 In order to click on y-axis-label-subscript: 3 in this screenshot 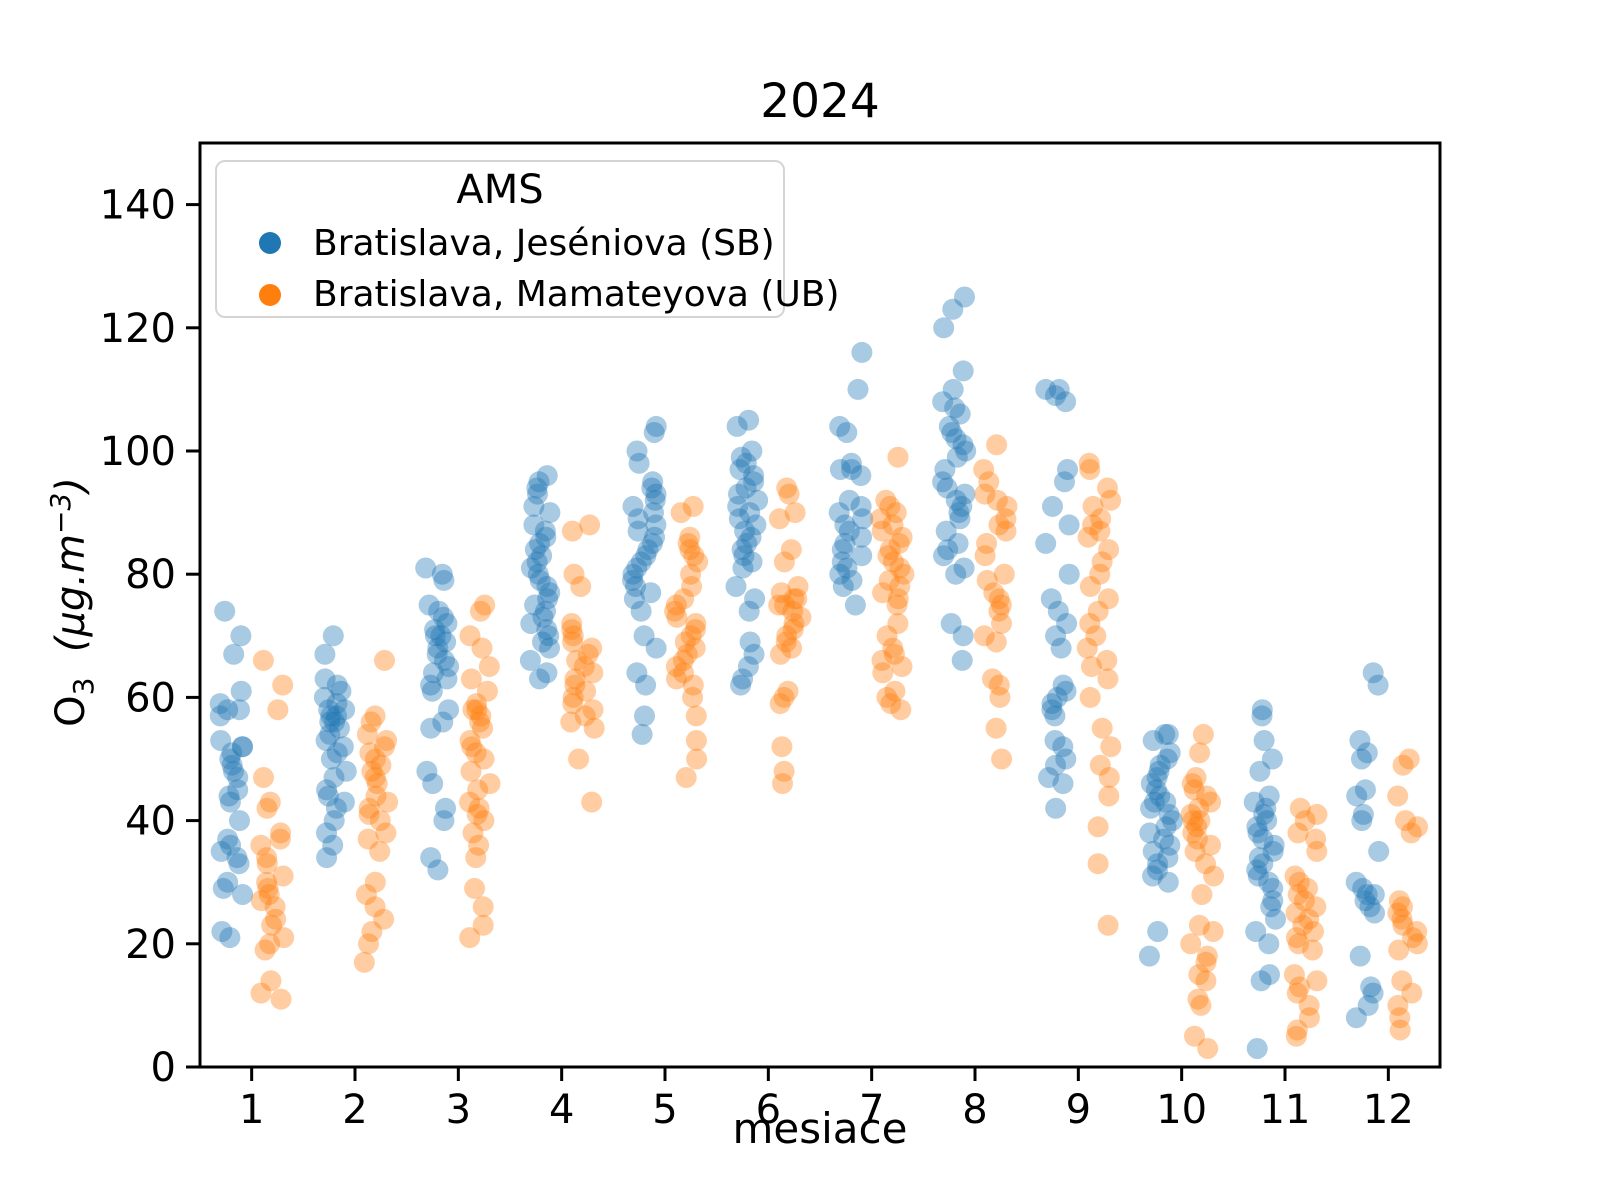, I will do `click(84, 686)`.